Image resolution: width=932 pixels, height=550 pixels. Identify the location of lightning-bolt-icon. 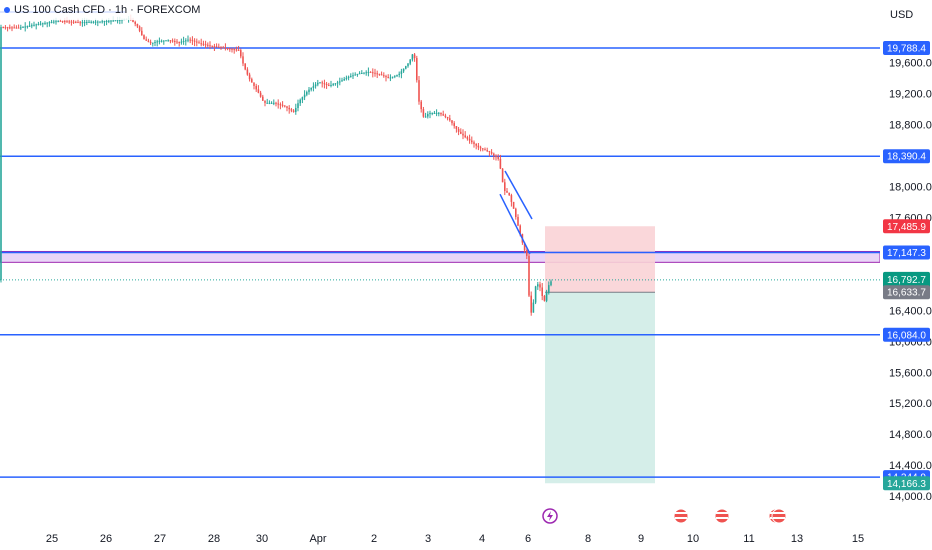
(550, 516).